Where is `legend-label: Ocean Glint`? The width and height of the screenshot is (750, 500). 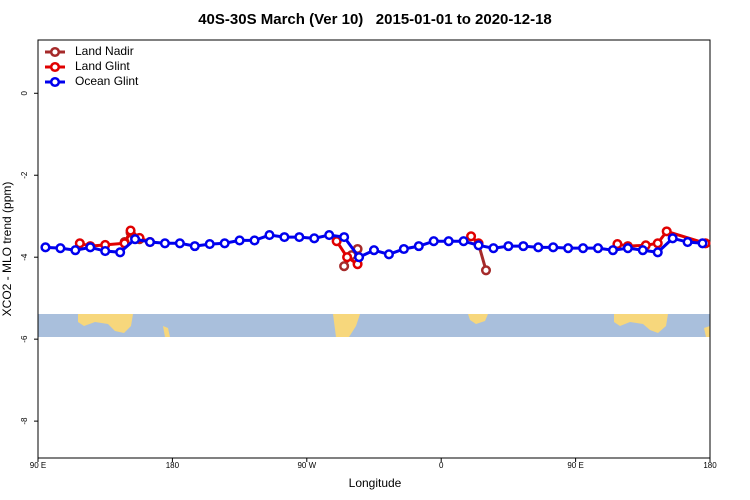 legend-label: Ocean Glint is located at coordinates (107, 81).